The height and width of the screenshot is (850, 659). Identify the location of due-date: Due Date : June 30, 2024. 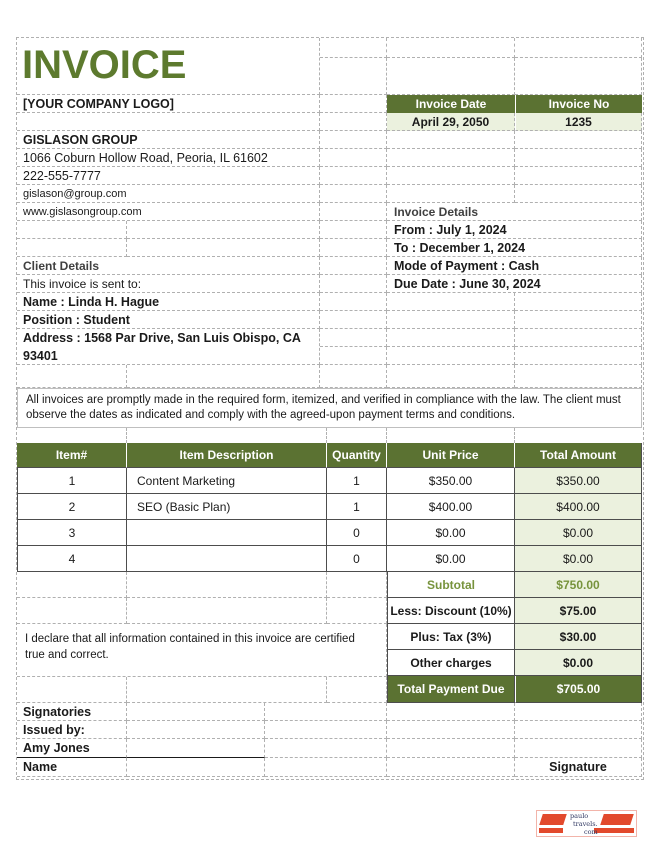
(514, 284).